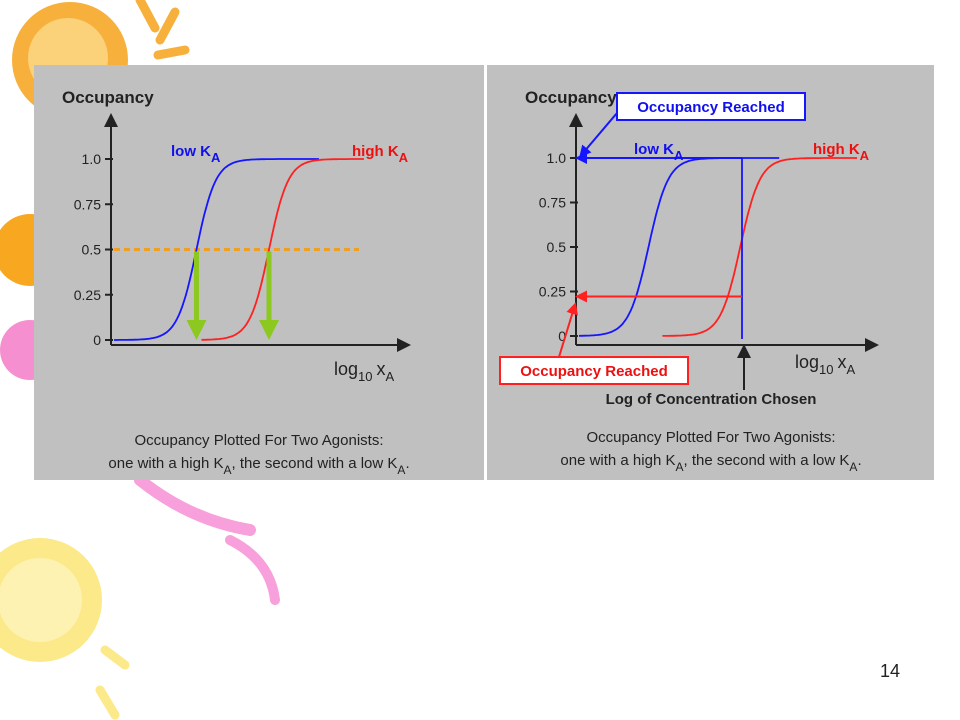  What do you see at coordinates (890, 671) in the screenshot?
I see `slide-number: 14` at bounding box center [890, 671].